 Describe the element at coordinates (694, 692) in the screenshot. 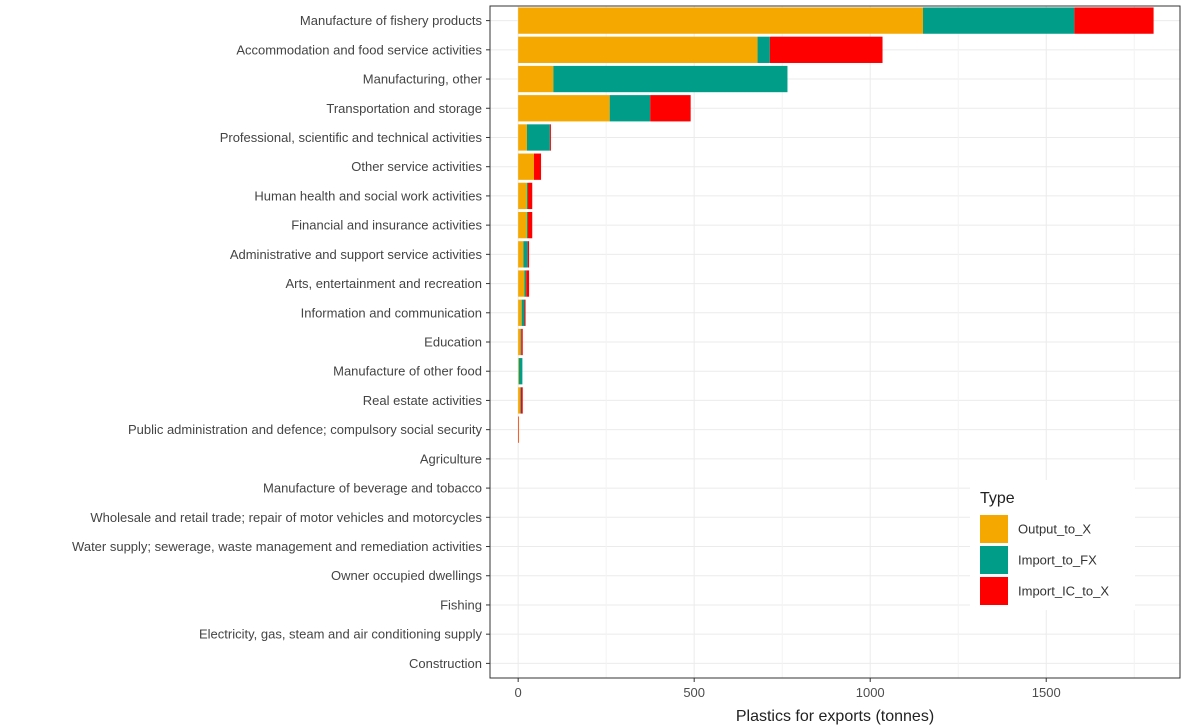

I see `x-tick-label: 500` at that location.